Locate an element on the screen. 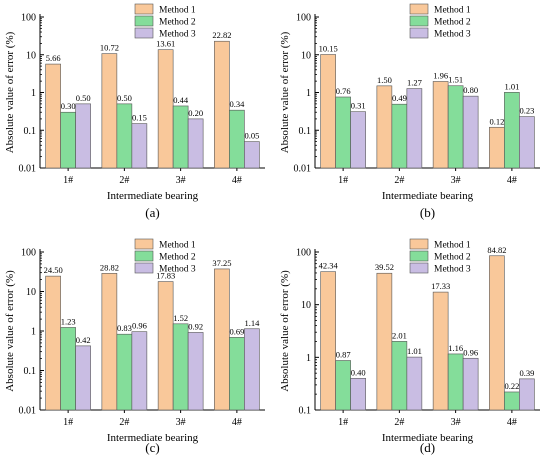  panel-label: (c) is located at coordinates (152, 447).